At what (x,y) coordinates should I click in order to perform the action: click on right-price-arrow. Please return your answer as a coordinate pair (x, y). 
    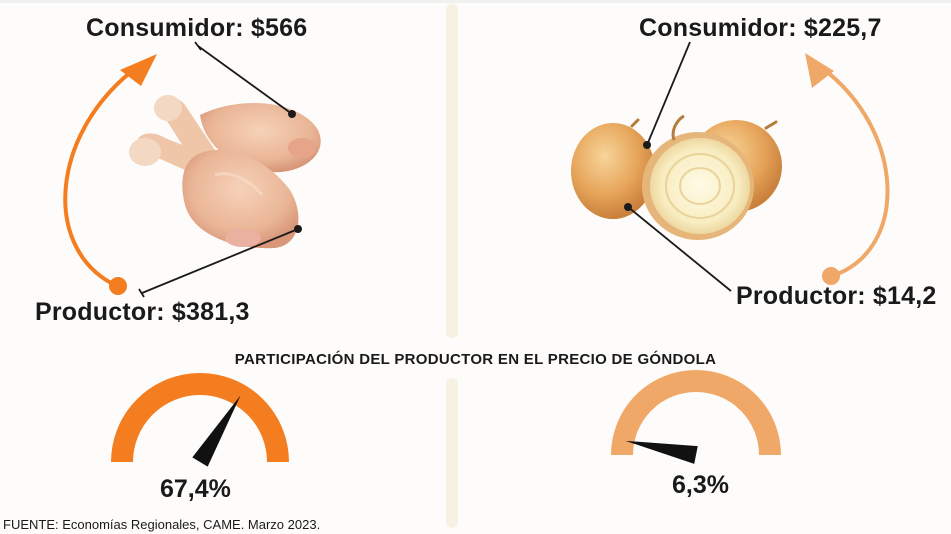
    Looking at the image, I should click on (847, 169).